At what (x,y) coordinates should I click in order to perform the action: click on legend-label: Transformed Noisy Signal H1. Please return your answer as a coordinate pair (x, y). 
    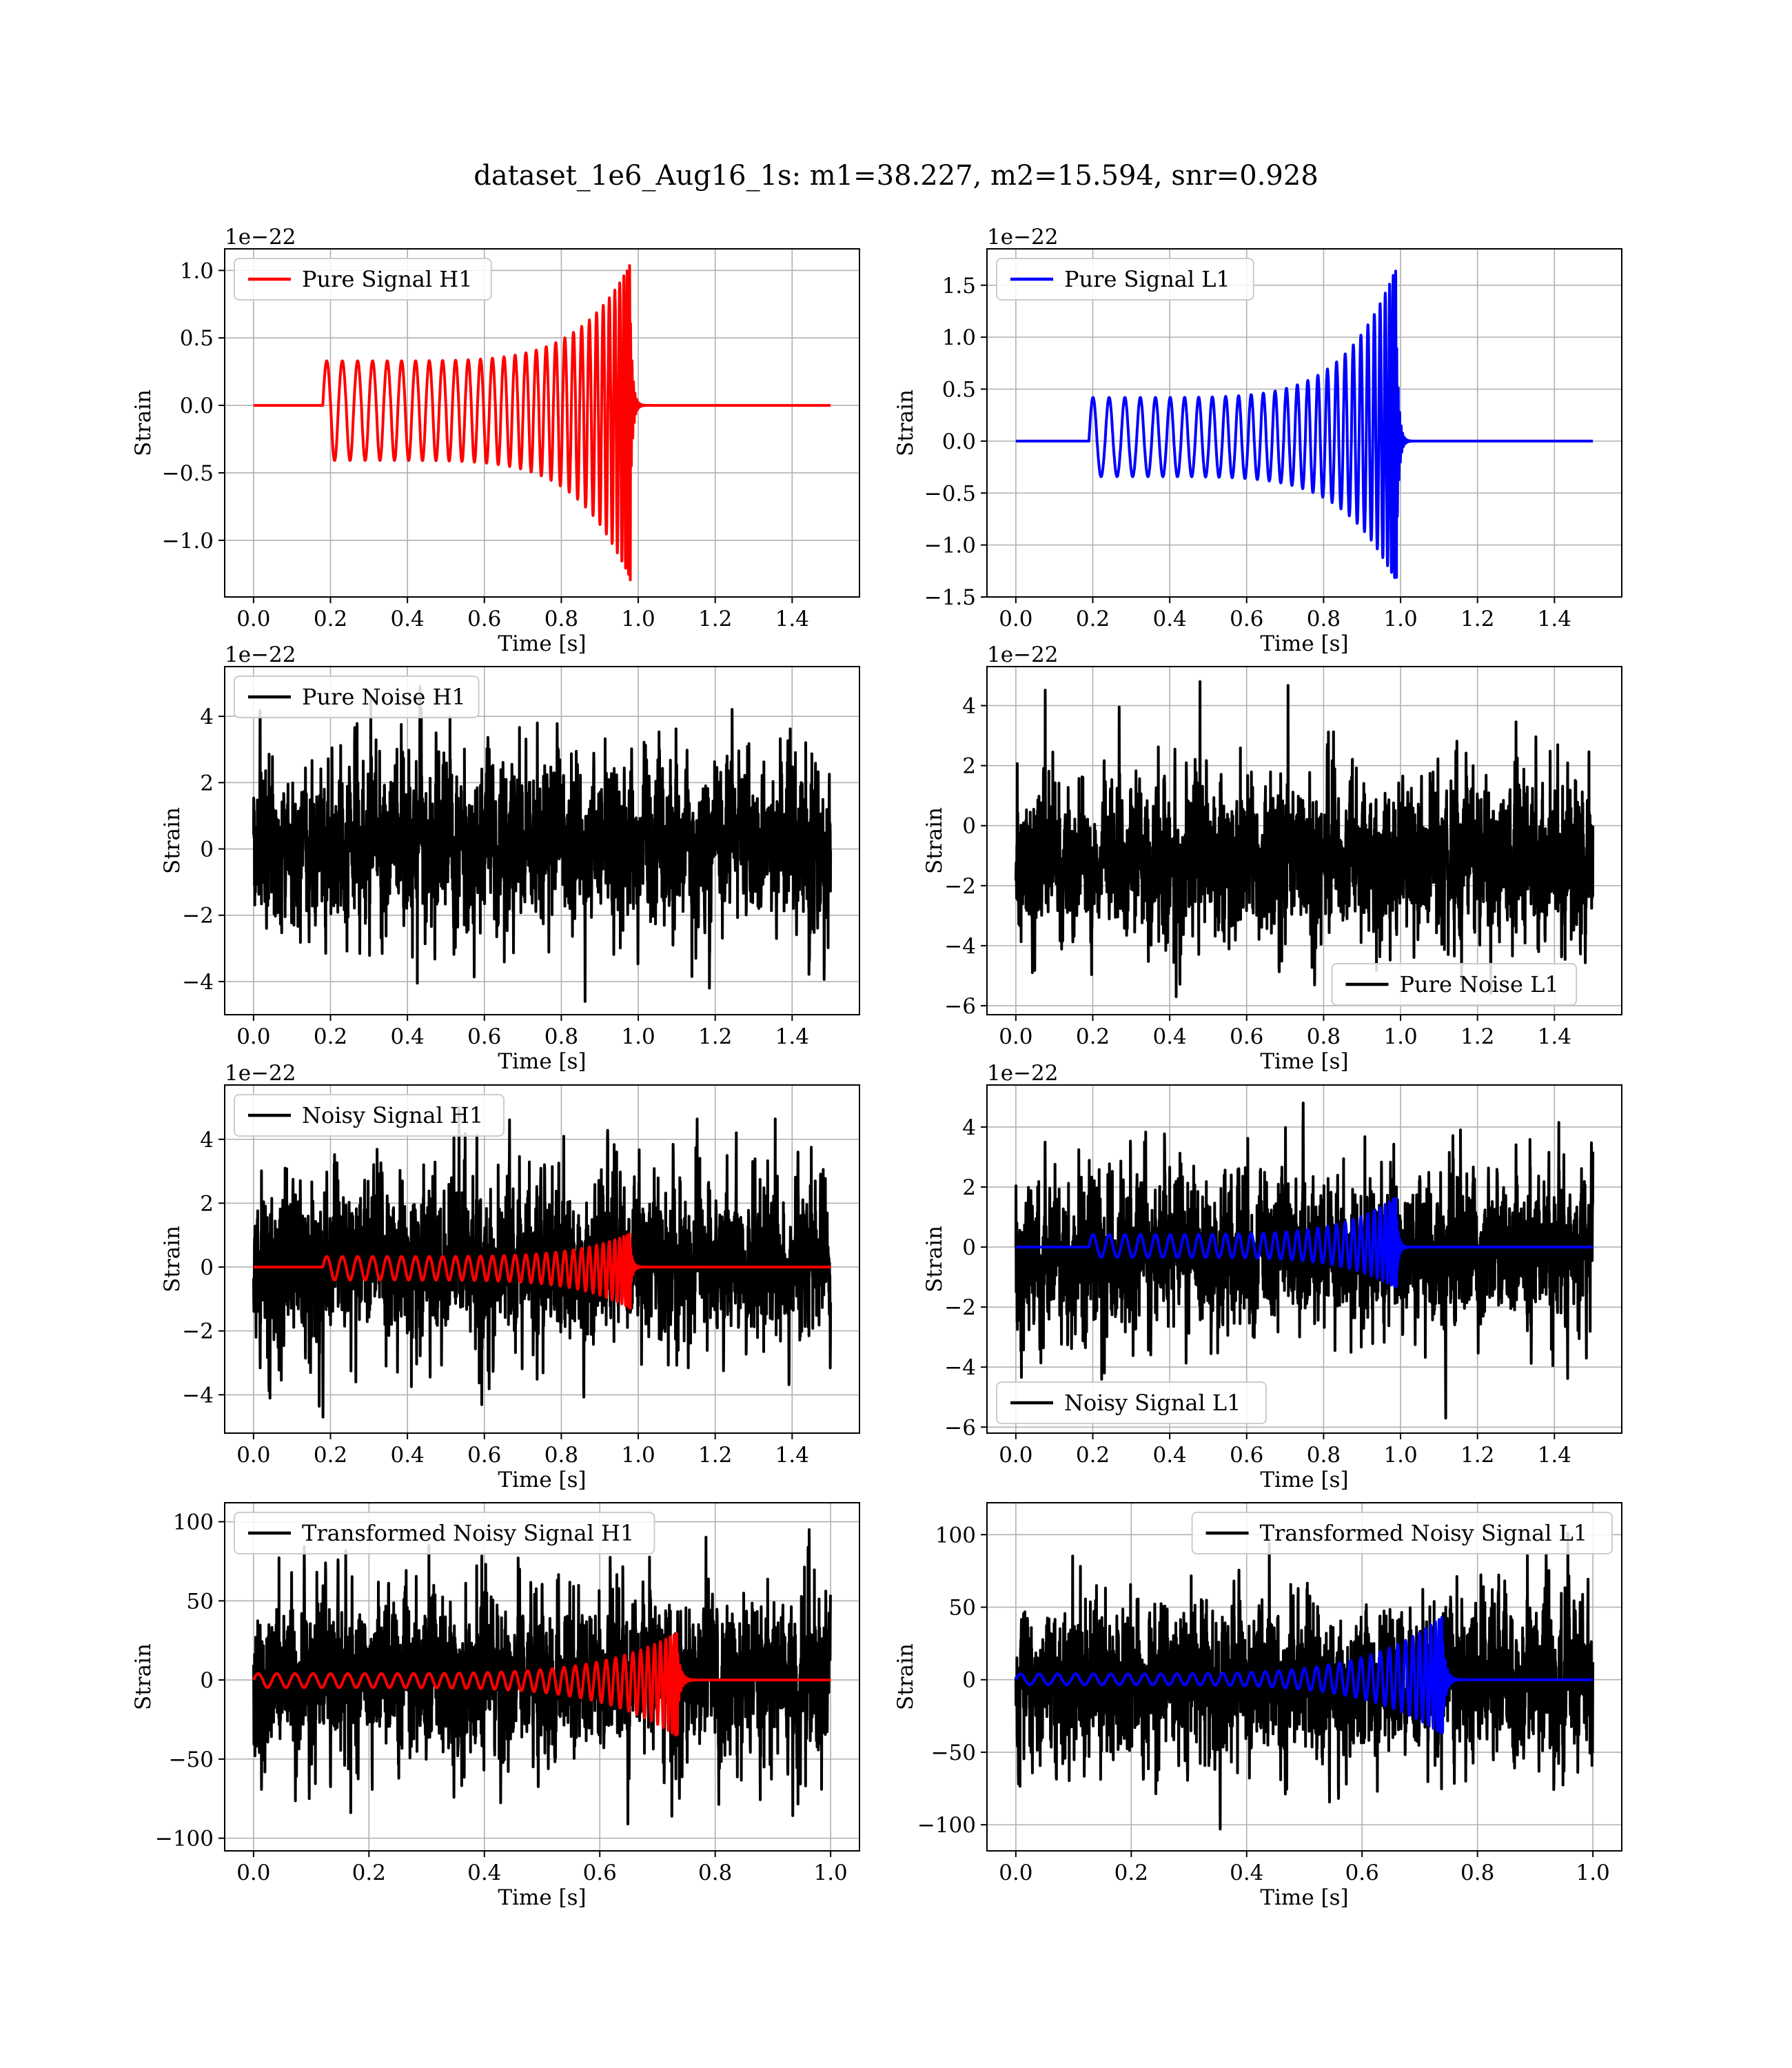
    Looking at the image, I should click on (468, 1533).